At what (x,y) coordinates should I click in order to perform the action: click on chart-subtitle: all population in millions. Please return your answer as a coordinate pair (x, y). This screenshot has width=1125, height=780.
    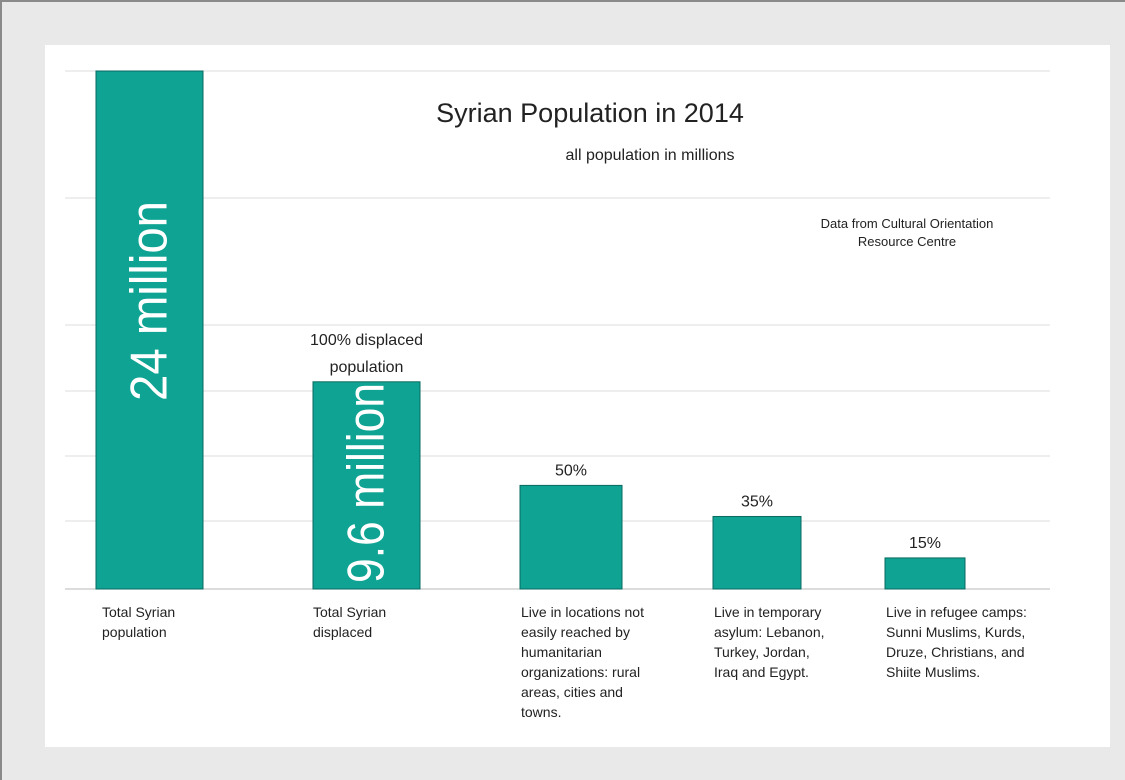
    Looking at the image, I should click on (650, 155).